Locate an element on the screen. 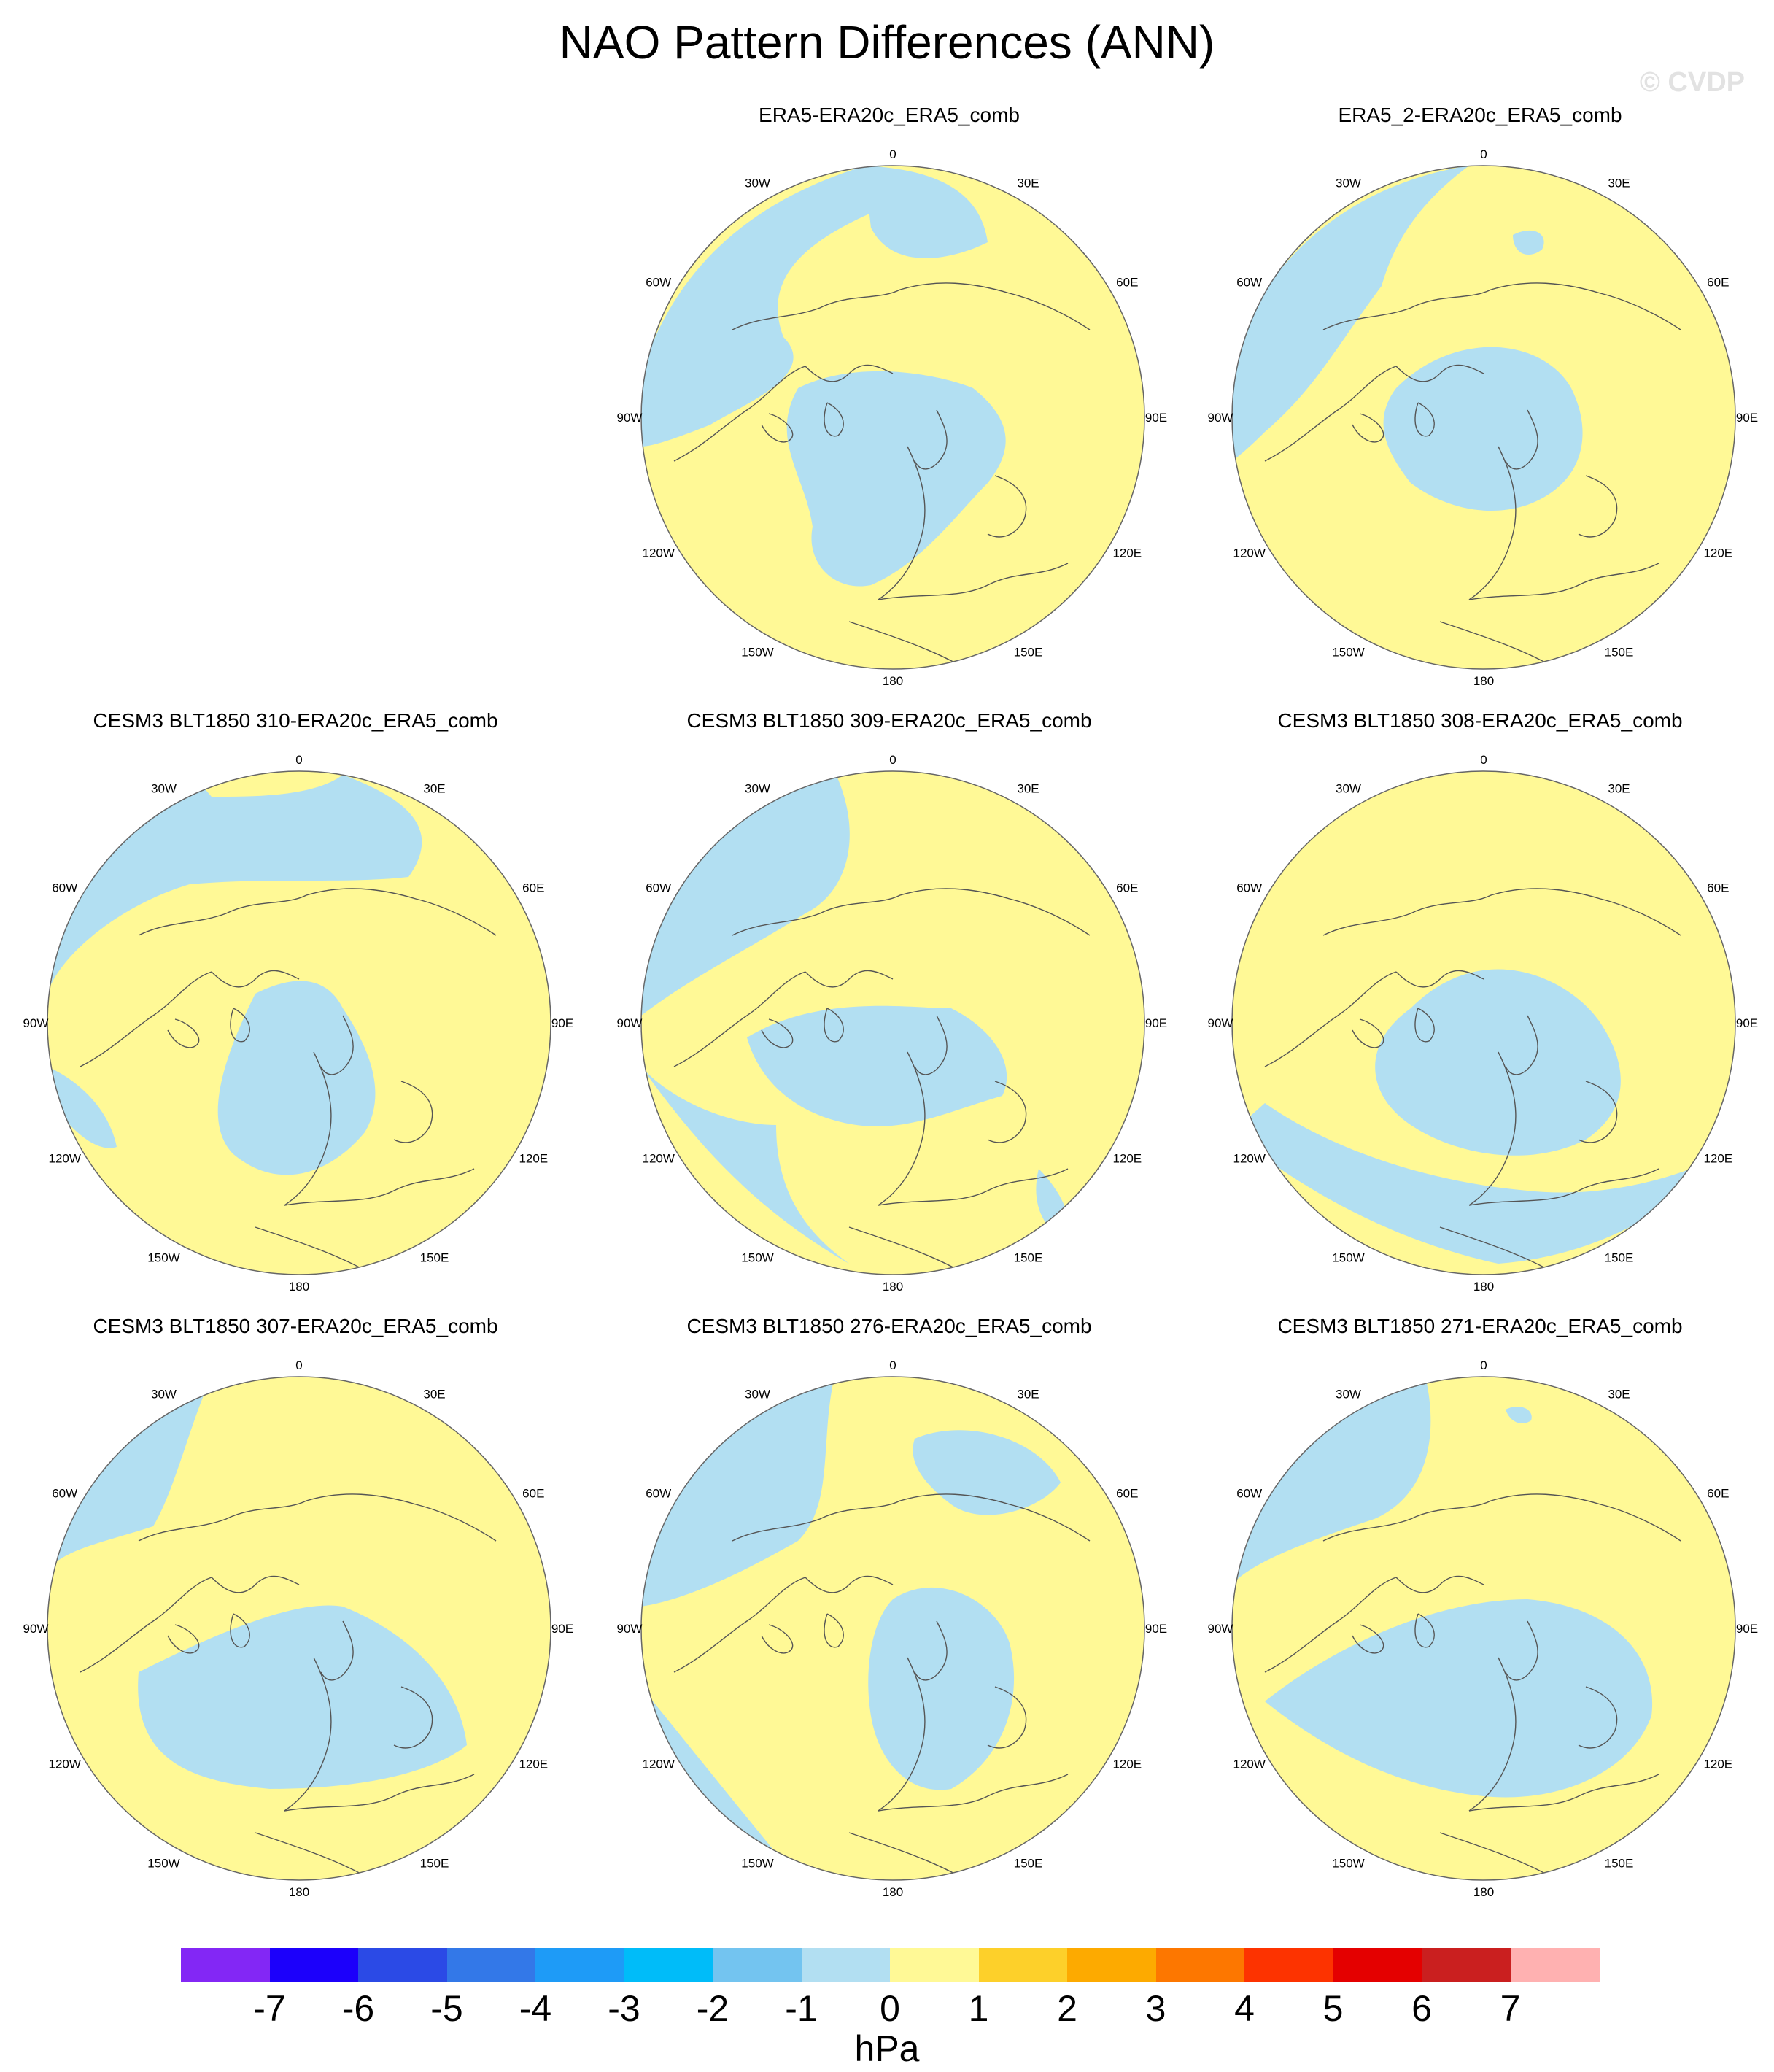 Image resolution: width=1774 pixels, height=2072 pixels. colorbar-tick-label: -1 is located at coordinates (801, 2008).